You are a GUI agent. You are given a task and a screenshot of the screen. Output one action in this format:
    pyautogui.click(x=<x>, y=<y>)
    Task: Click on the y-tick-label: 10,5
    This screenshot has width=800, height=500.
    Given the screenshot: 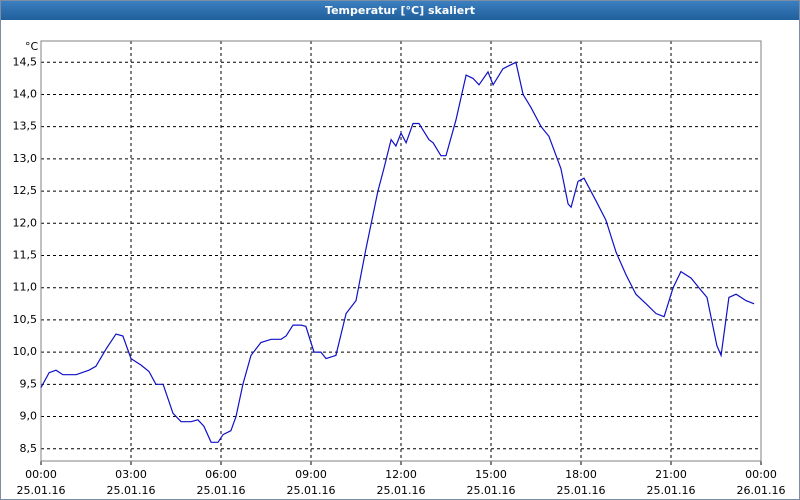 What is the action you would take?
    pyautogui.click(x=25, y=319)
    